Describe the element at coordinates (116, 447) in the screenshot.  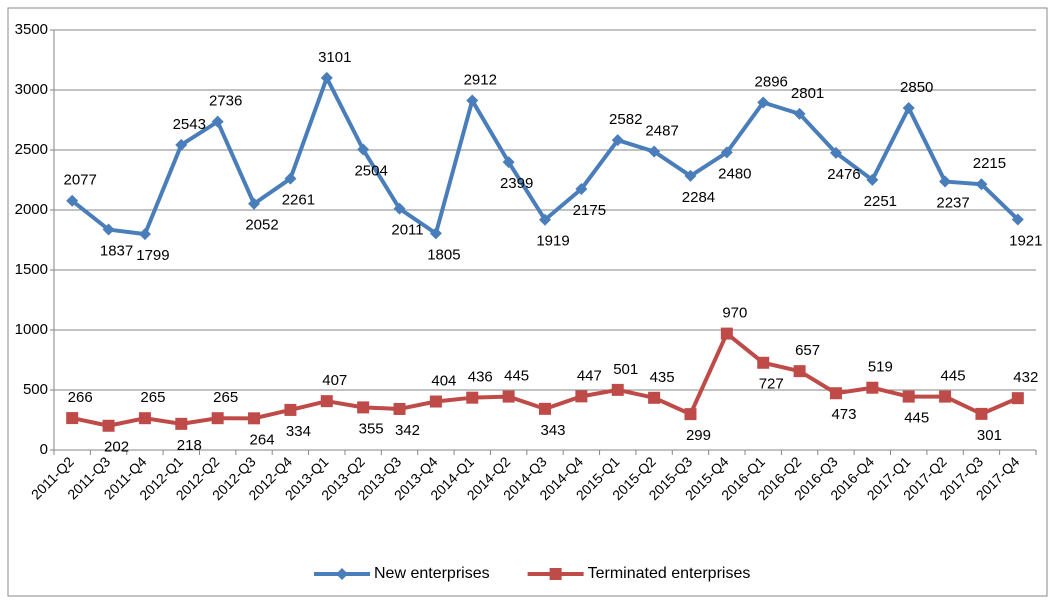
I see `data-label: 202` at that location.